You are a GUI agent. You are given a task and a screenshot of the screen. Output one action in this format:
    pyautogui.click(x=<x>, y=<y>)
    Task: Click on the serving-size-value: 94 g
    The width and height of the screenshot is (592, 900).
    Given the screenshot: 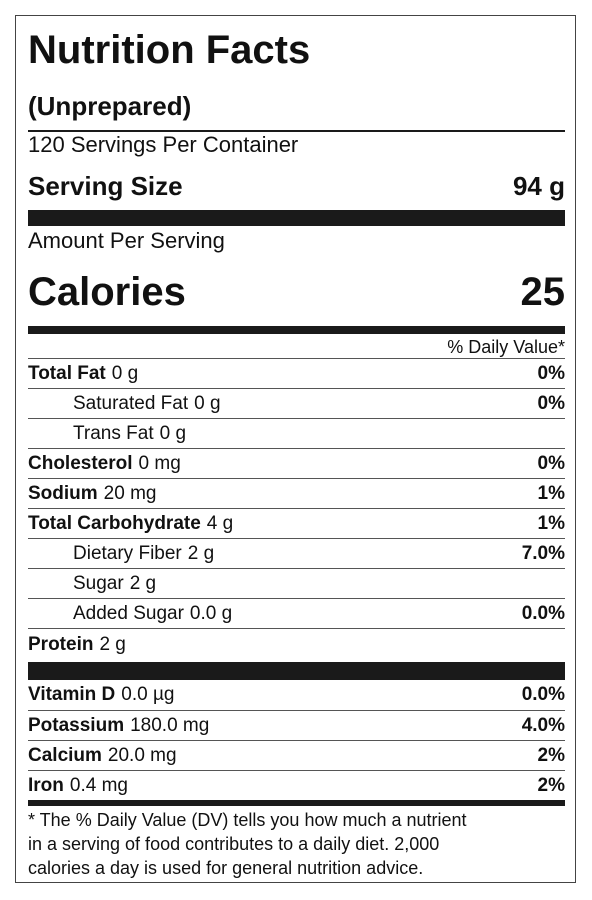 What is the action you would take?
    pyautogui.click(x=538, y=186)
    